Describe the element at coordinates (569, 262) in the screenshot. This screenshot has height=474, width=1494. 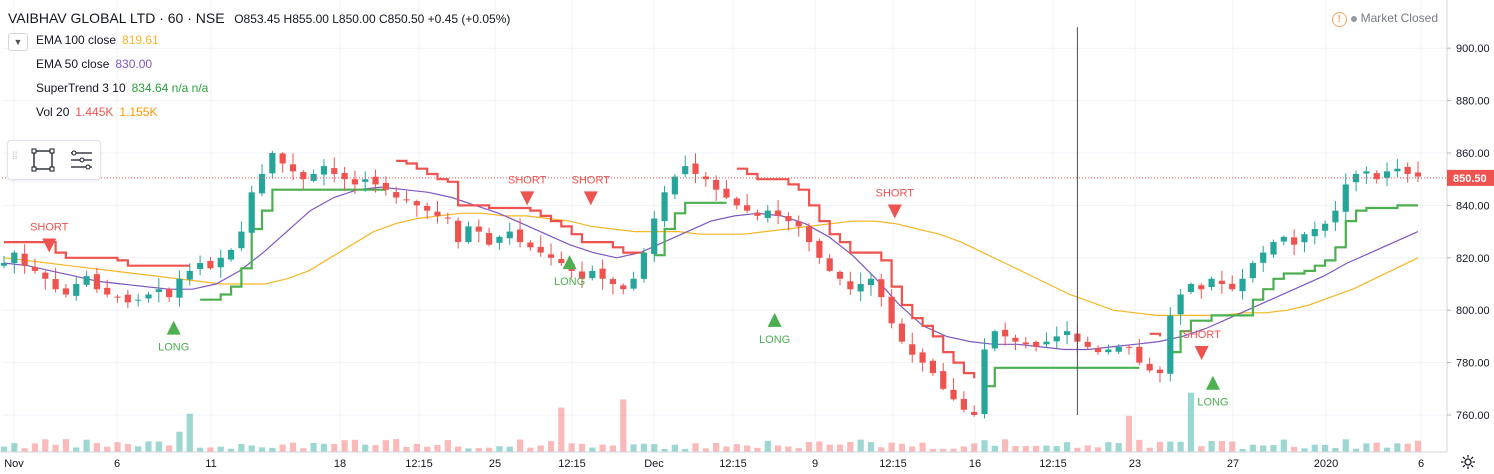
I see `long-signal-arrow` at that location.